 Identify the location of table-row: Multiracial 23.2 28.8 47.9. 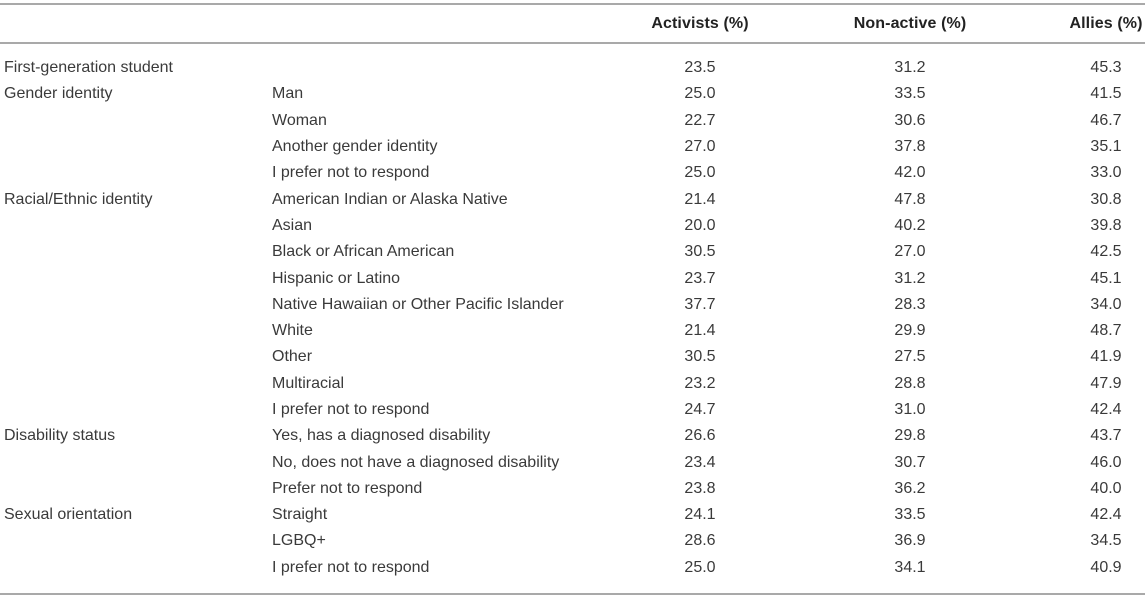
(572, 384).